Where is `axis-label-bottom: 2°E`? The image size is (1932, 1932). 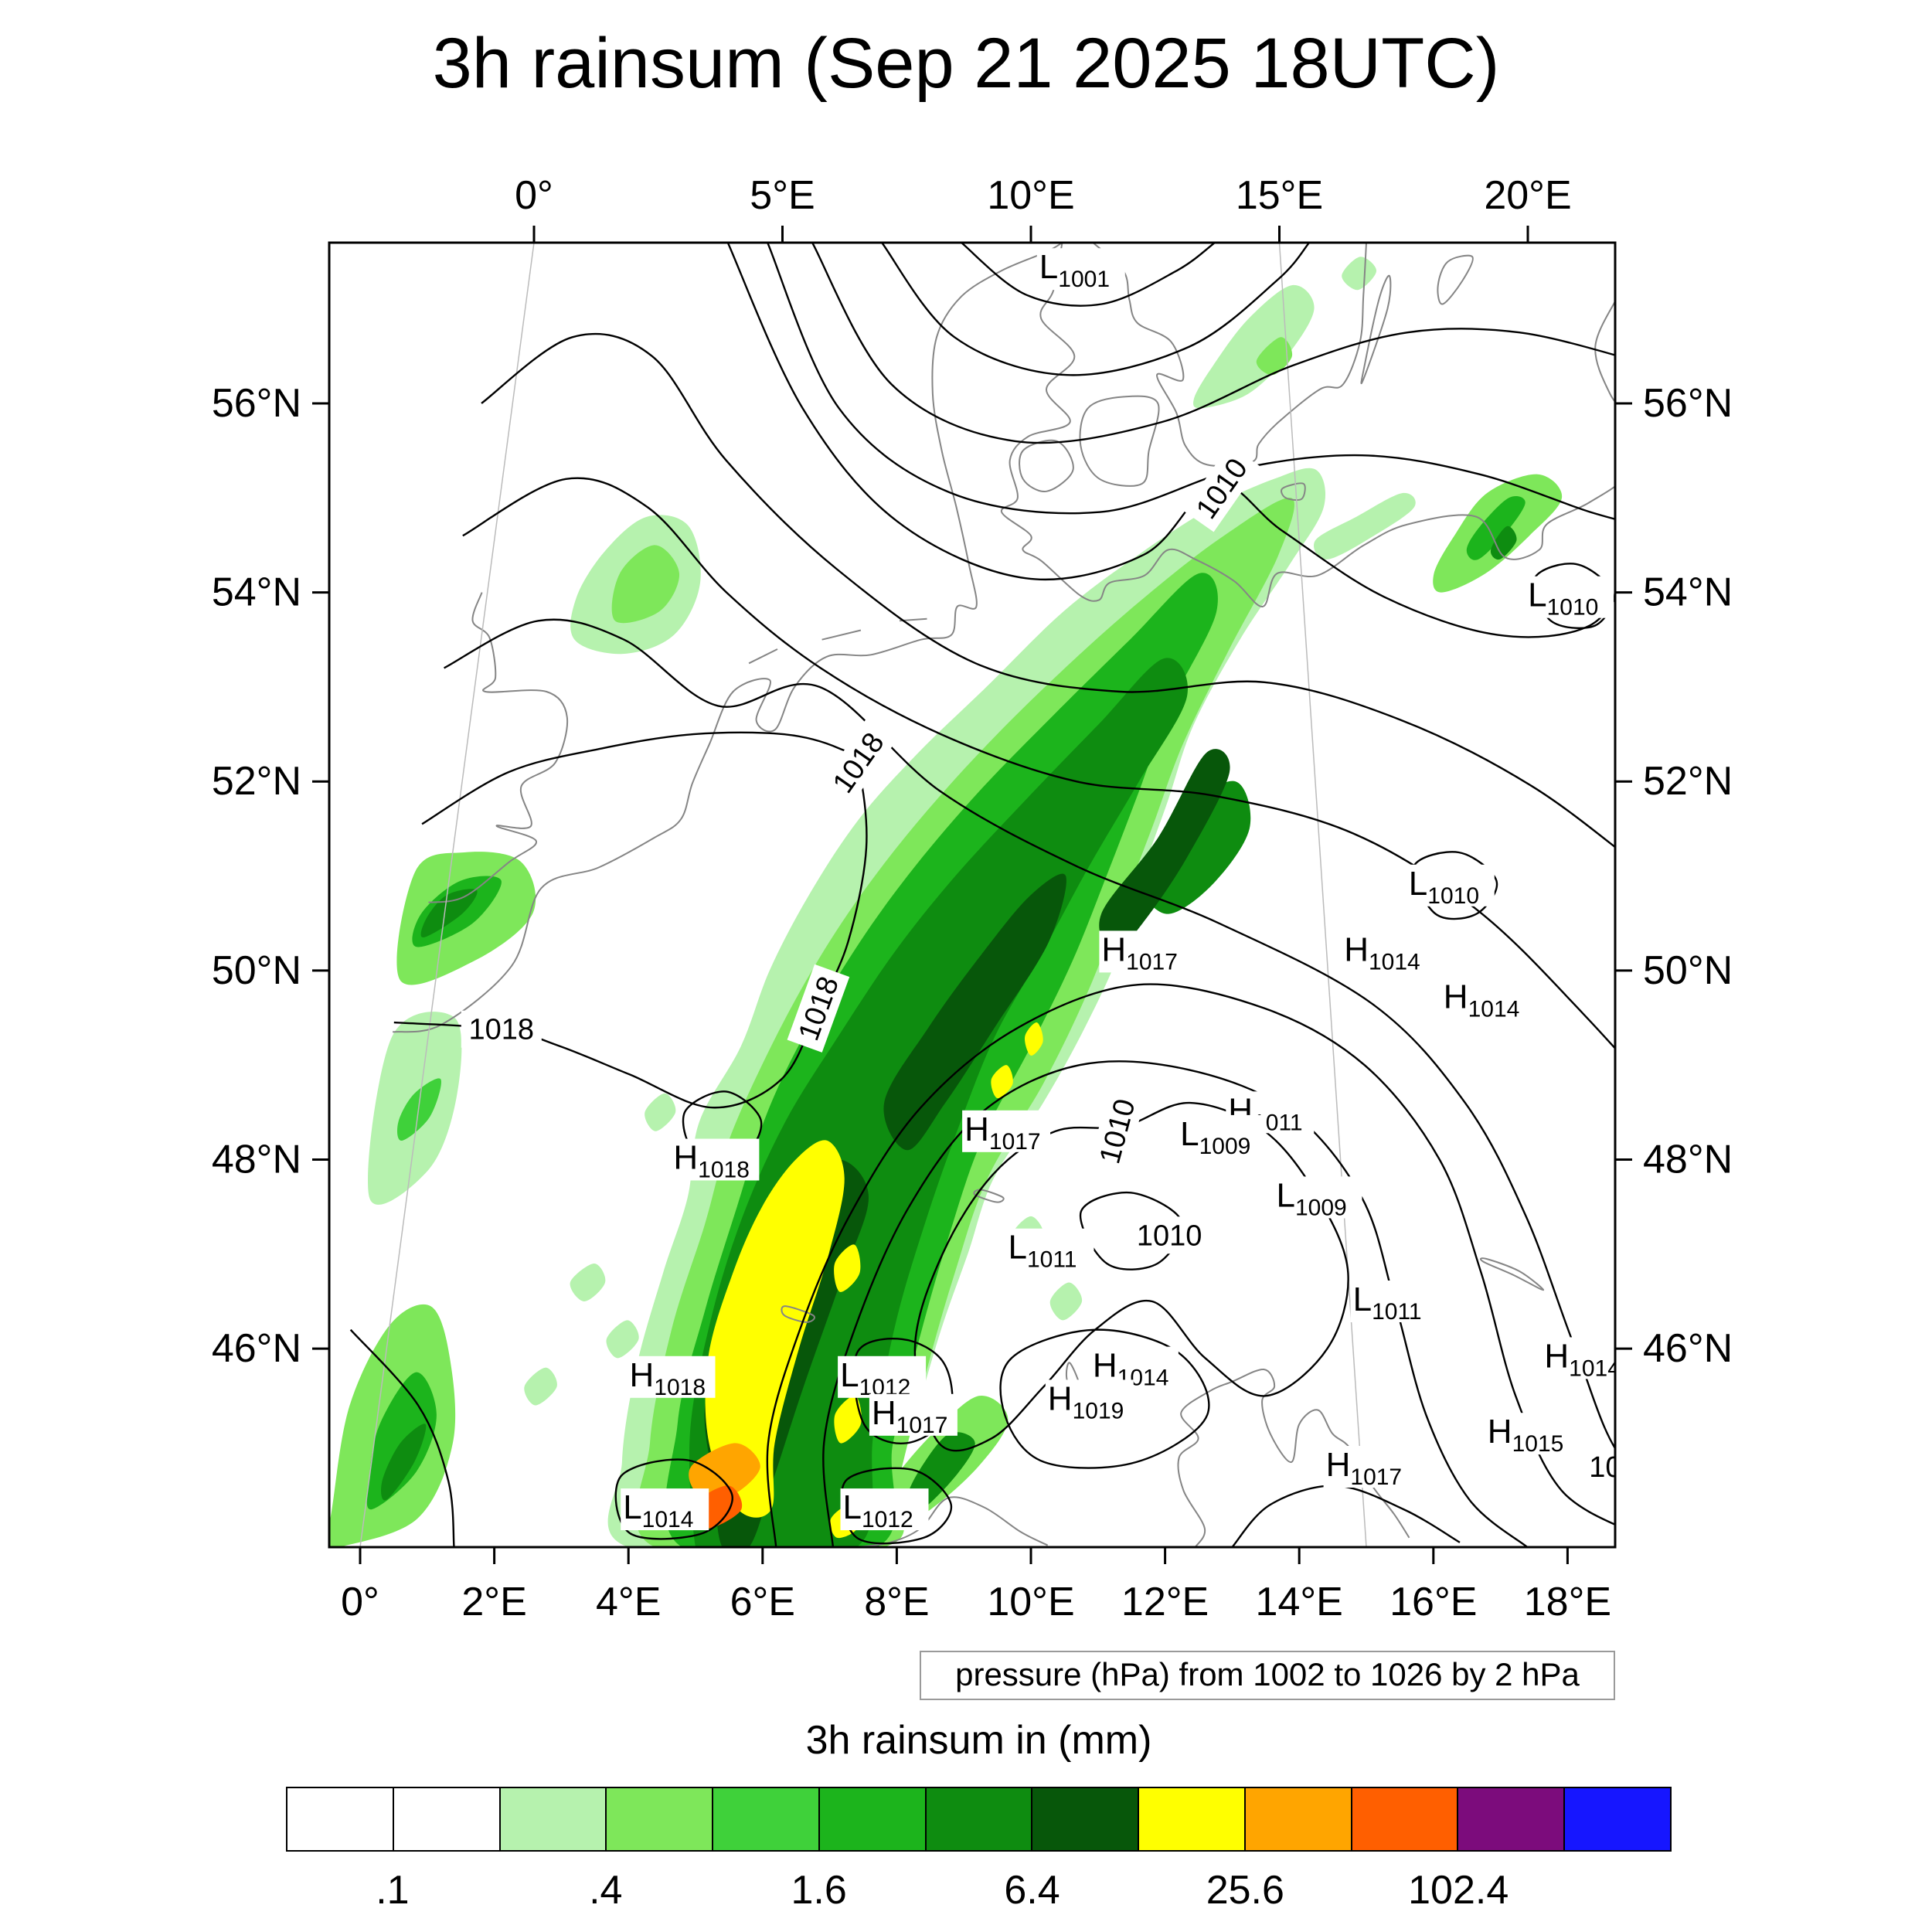
axis-label-bottom: 2°E is located at coordinates (493, 1602).